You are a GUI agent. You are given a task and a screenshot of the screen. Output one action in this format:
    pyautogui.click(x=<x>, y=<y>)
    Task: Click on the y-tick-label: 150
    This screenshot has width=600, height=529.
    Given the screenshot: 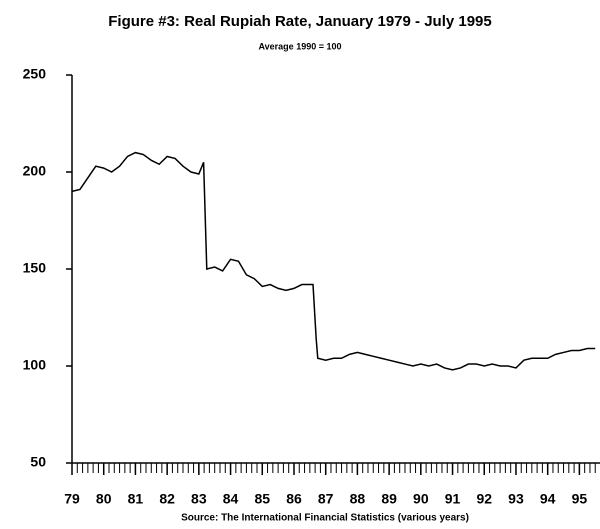 What is the action you would take?
    pyautogui.click(x=35, y=268)
    